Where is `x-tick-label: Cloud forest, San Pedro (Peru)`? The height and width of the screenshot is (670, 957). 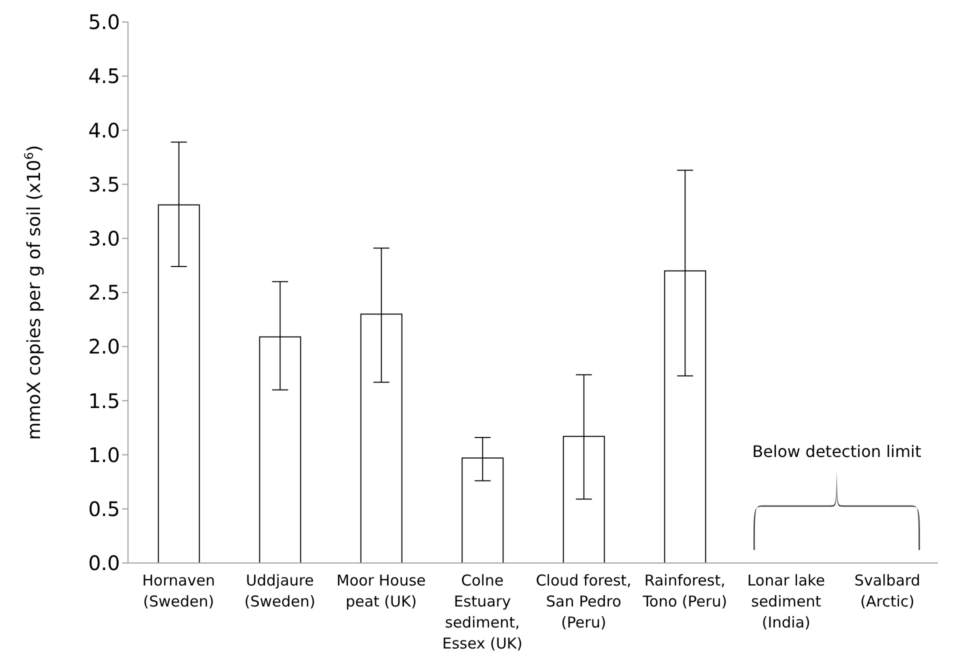
x-tick-label: Cloud forest, San Pedro (Peru) is located at coordinates (584, 602).